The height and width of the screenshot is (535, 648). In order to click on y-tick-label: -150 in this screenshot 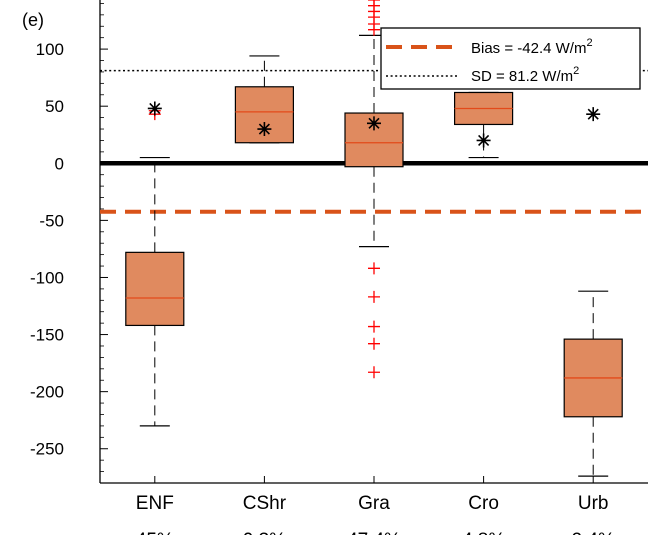, I will do `click(47, 335)`.